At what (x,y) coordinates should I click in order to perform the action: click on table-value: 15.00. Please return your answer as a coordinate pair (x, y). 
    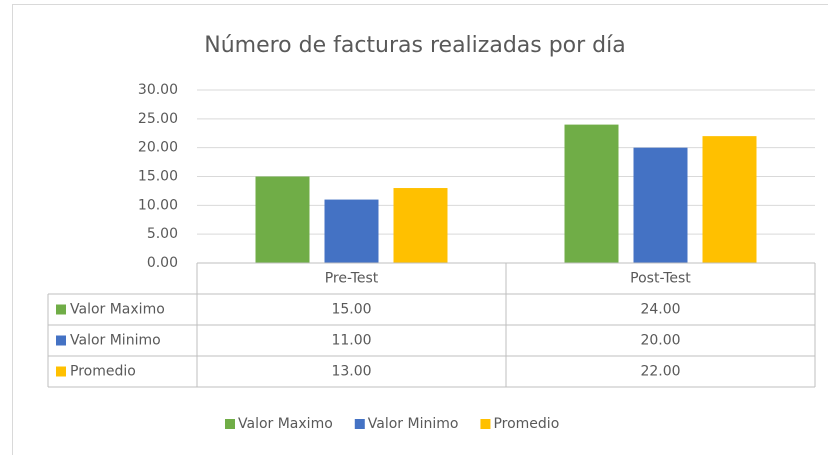
    Looking at the image, I should click on (351, 310).